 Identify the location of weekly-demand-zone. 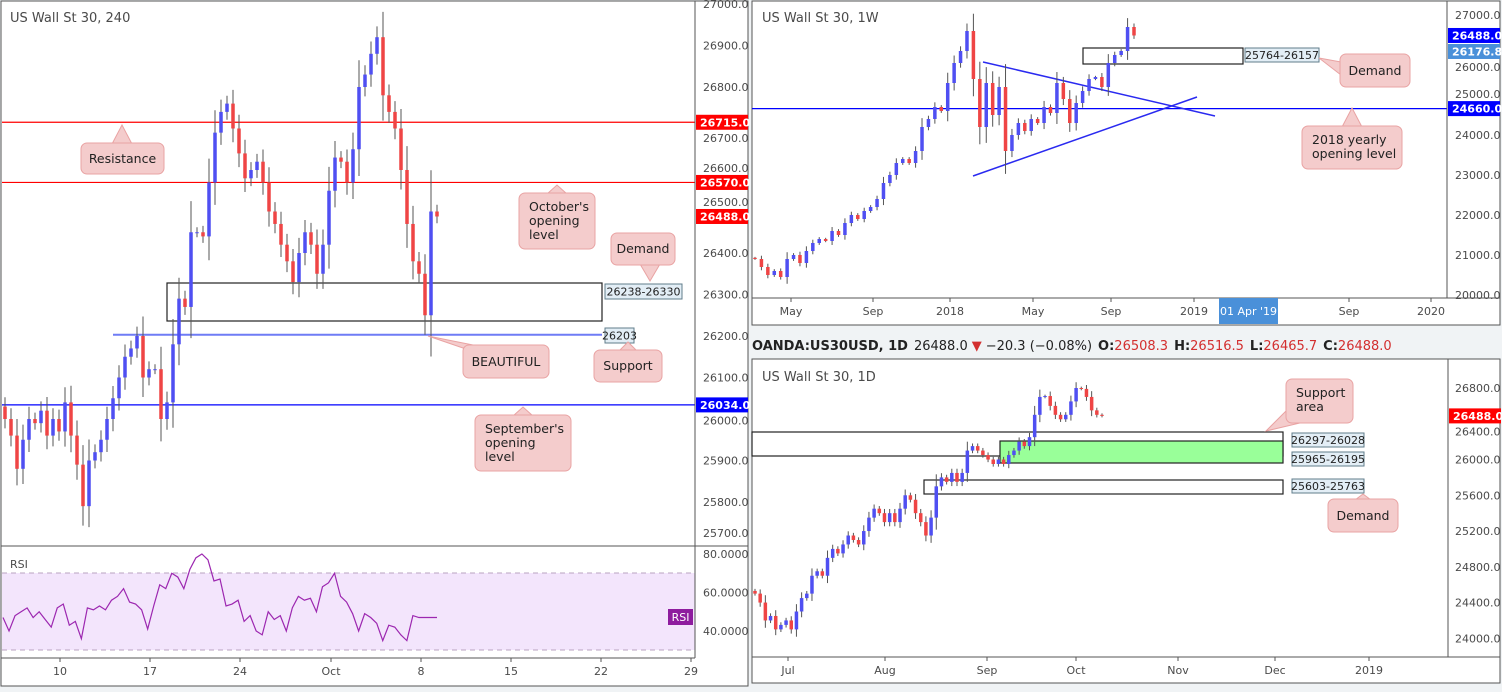
(1163, 56).